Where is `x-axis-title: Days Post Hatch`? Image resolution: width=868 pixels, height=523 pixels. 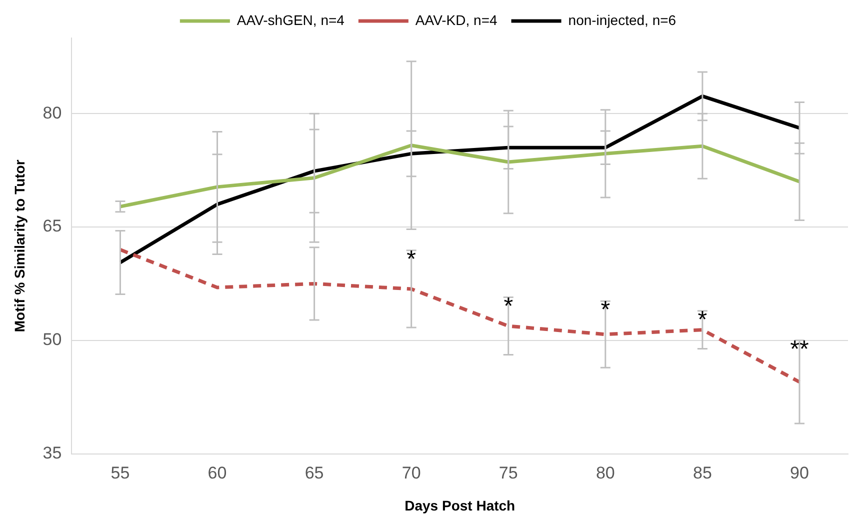 x-axis-title: Days Post Hatch is located at coordinates (460, 505).